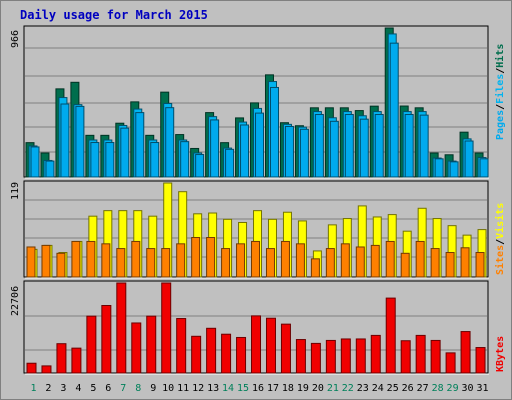  I want to click on day-label: 1, so click(33, 388).